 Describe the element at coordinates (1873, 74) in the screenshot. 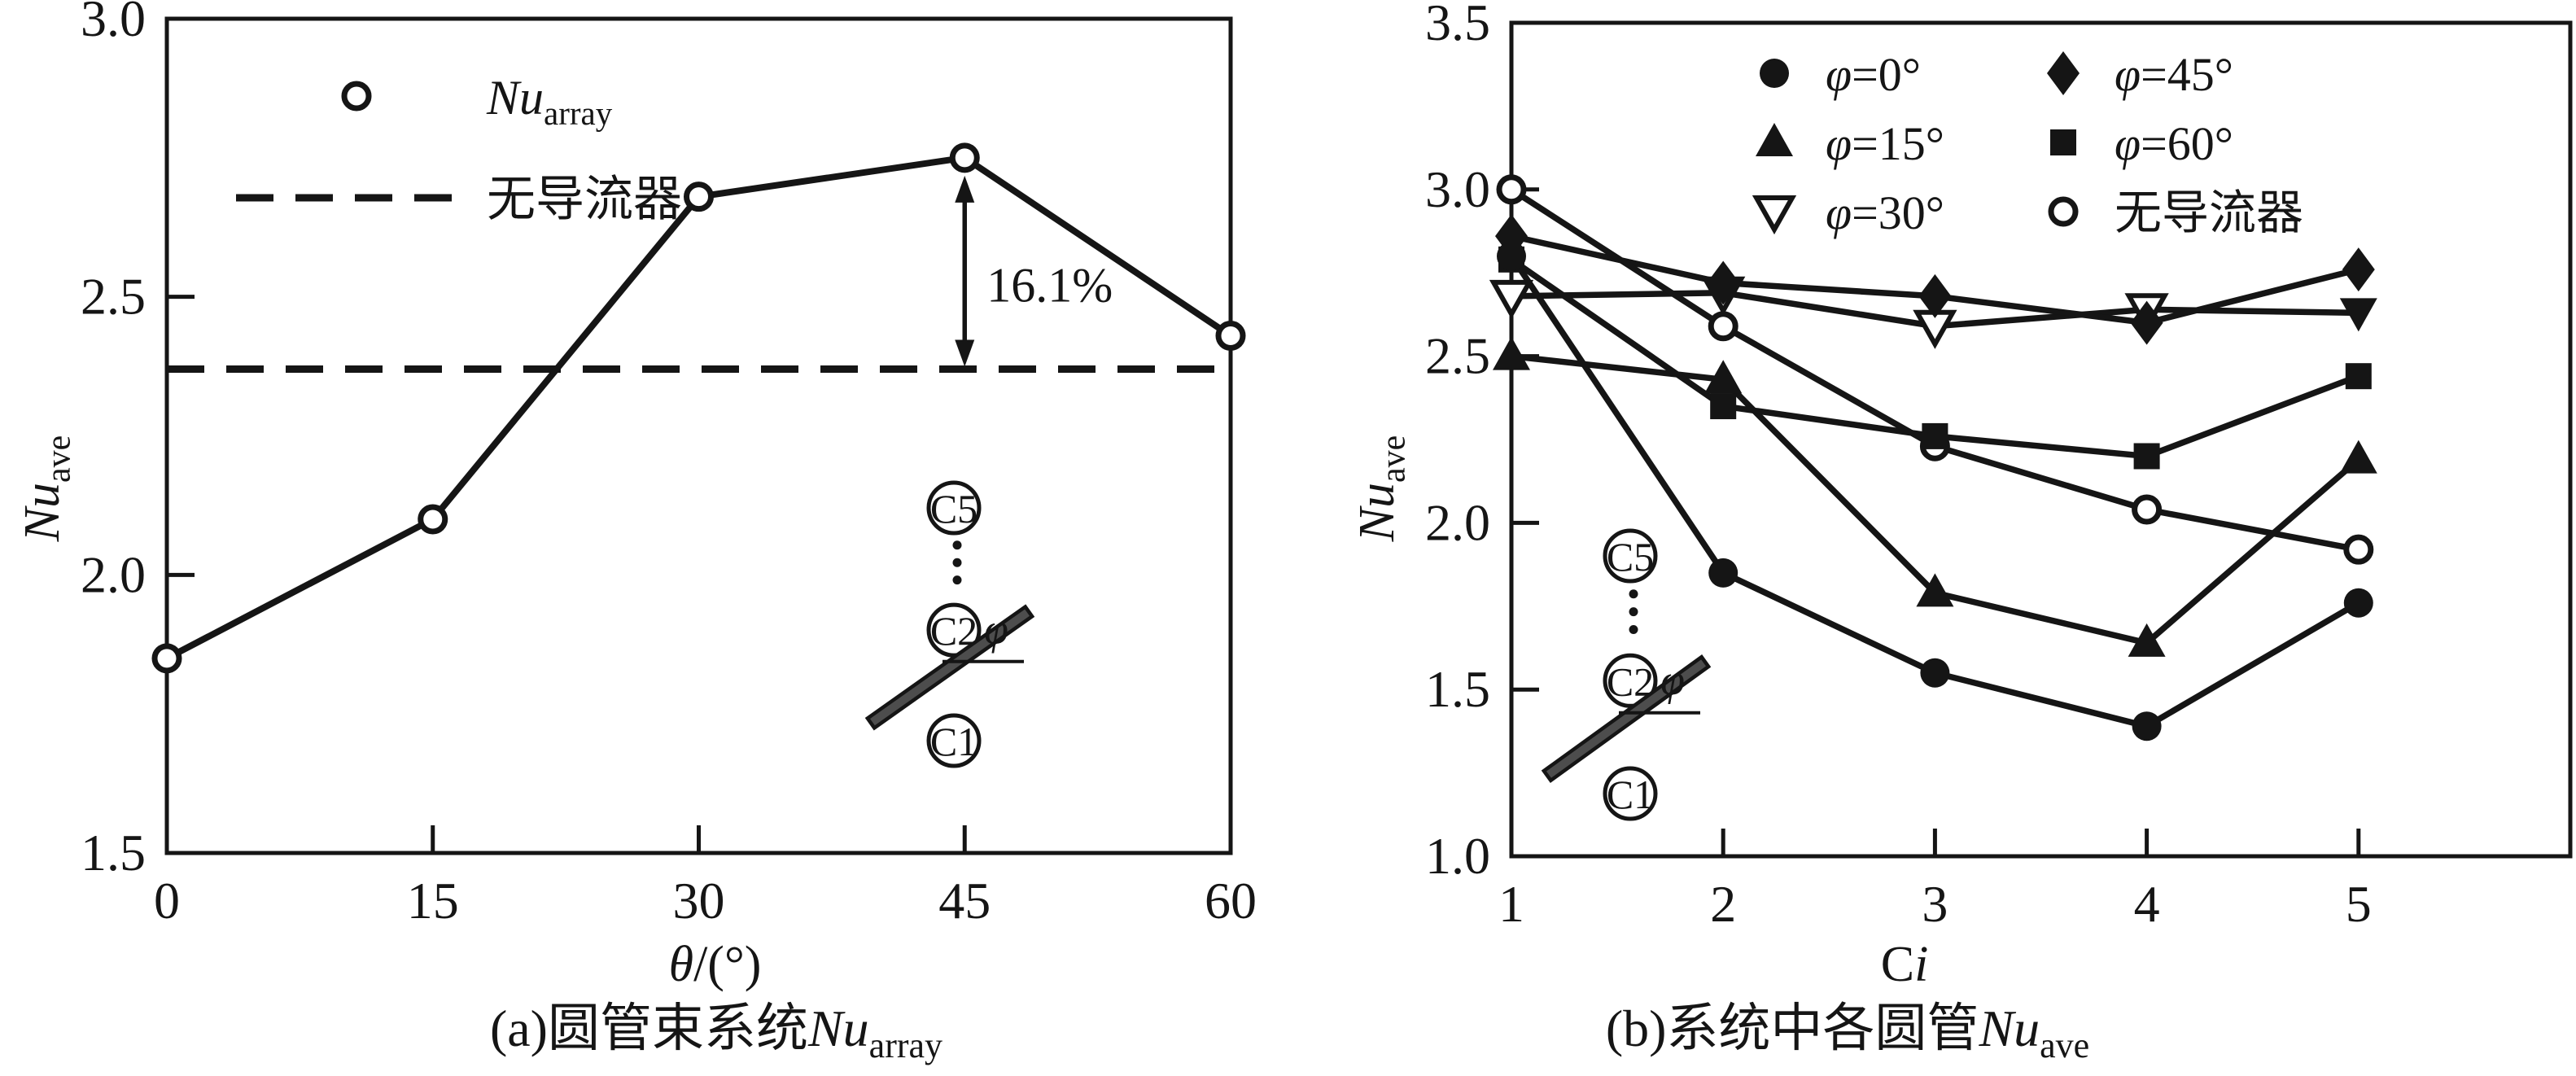

I see `legend-label-0: φ=0°` at that location.